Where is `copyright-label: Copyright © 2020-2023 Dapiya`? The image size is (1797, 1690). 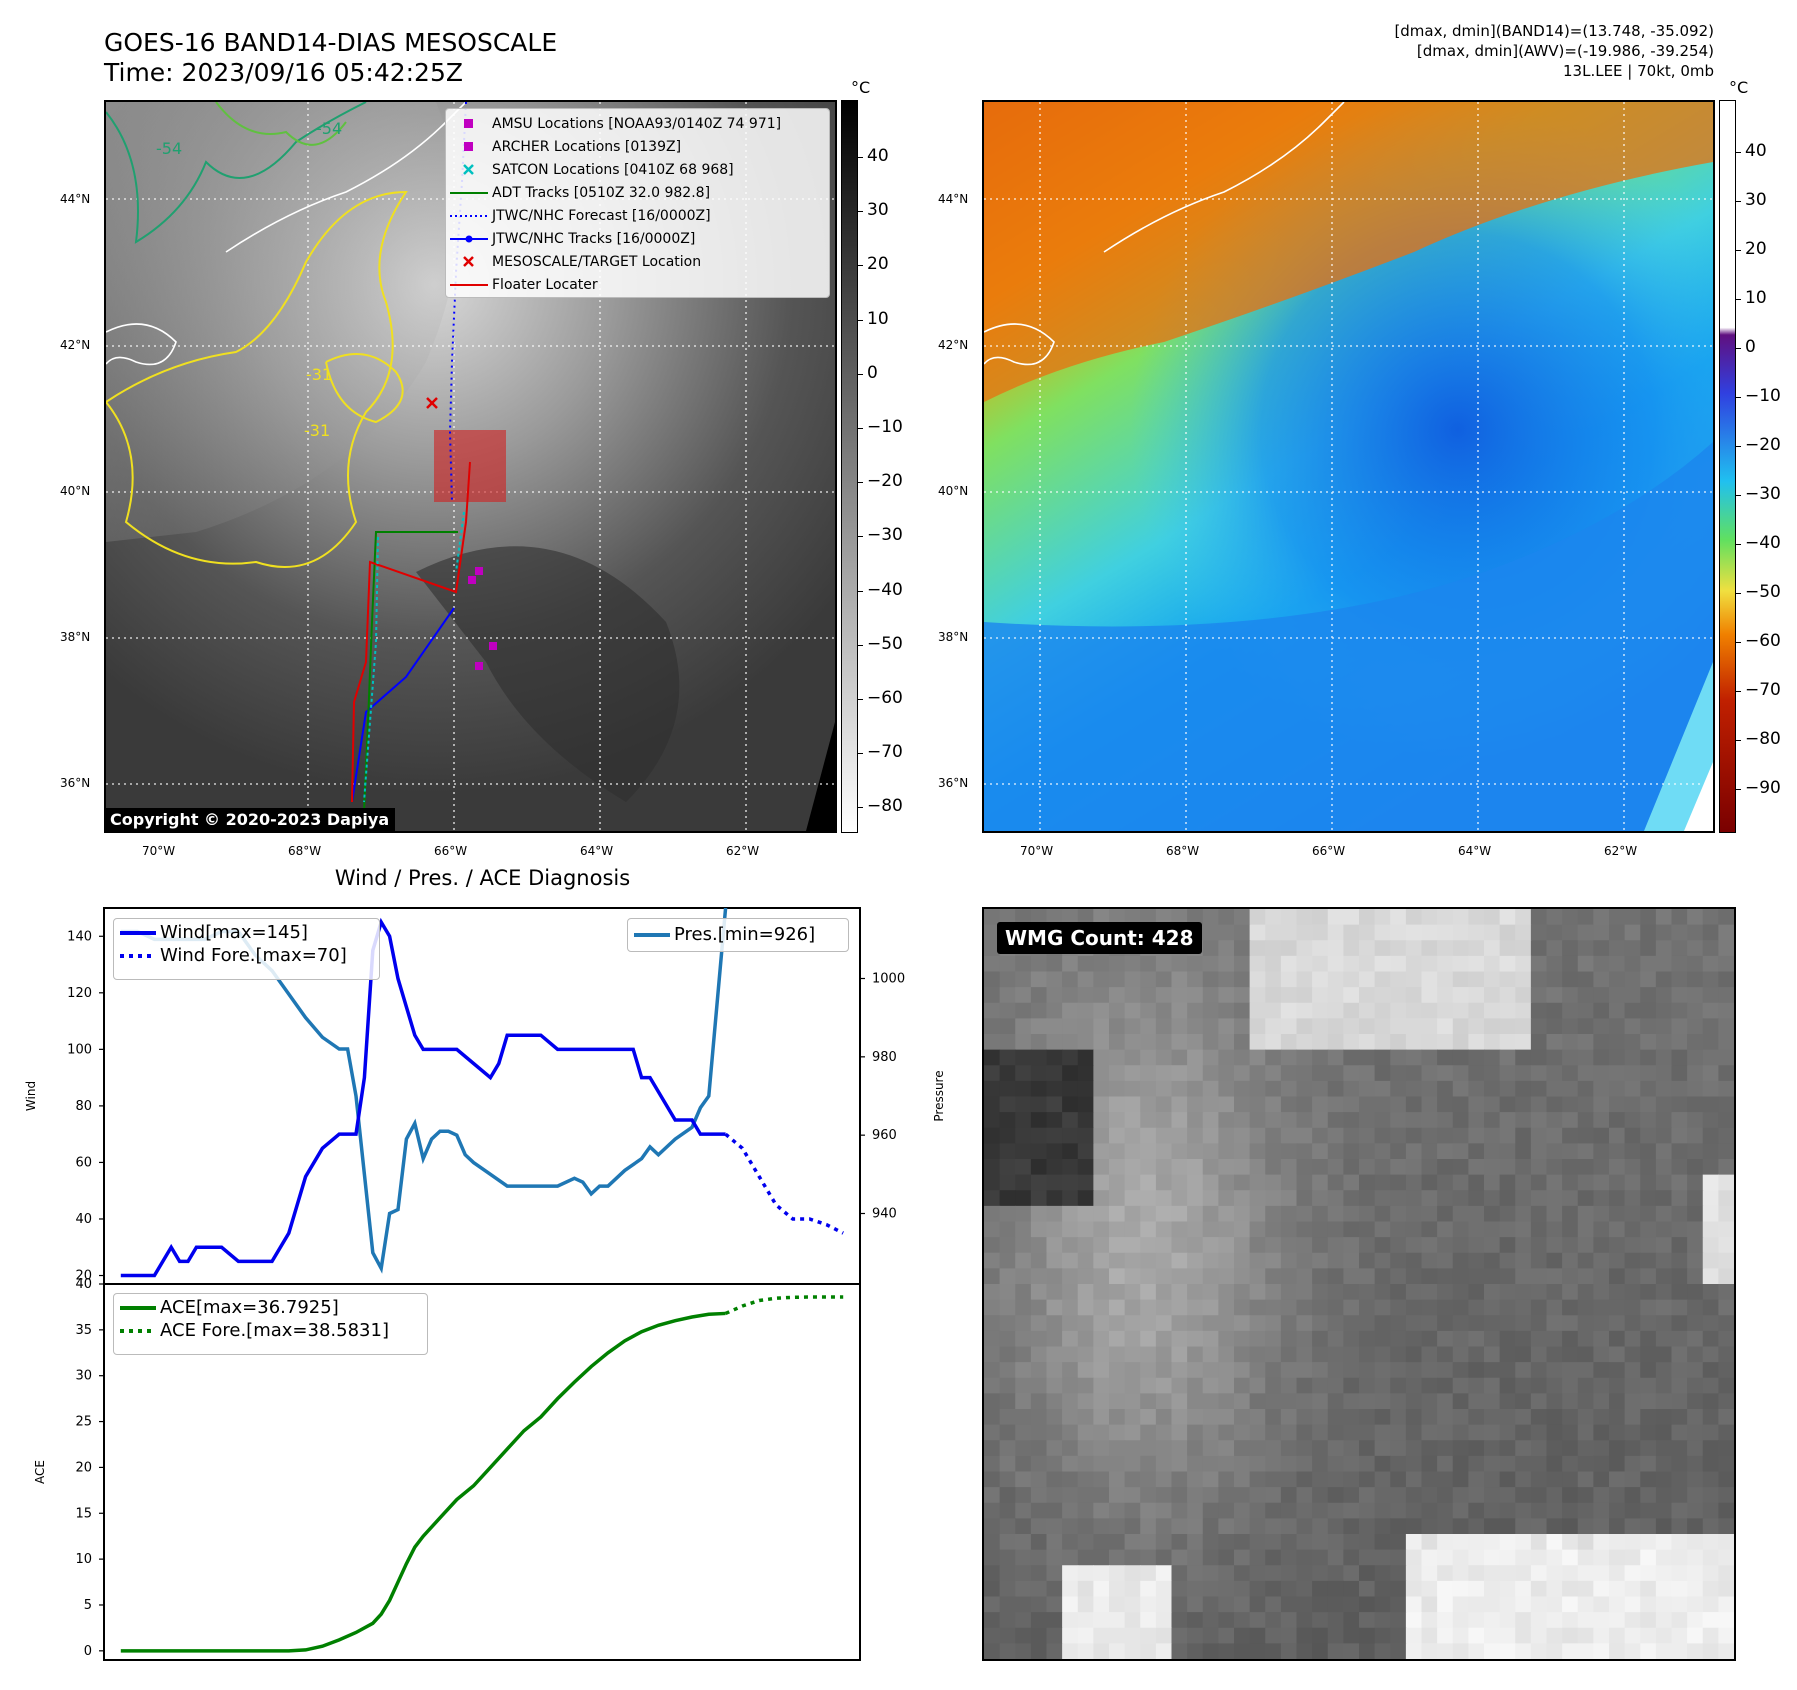
copyright-label: Copyright © 2020-2023 Dapiya is located at coordinates (250, 819).